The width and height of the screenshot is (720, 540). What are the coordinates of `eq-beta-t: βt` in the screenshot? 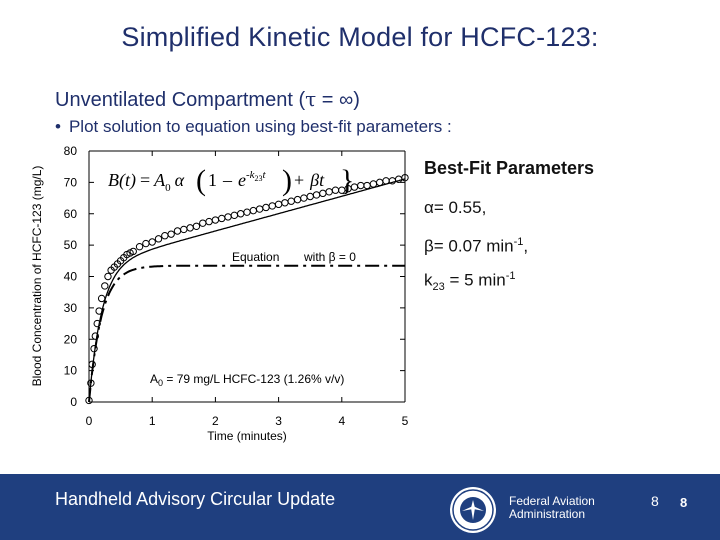 It's located at (317, 180).